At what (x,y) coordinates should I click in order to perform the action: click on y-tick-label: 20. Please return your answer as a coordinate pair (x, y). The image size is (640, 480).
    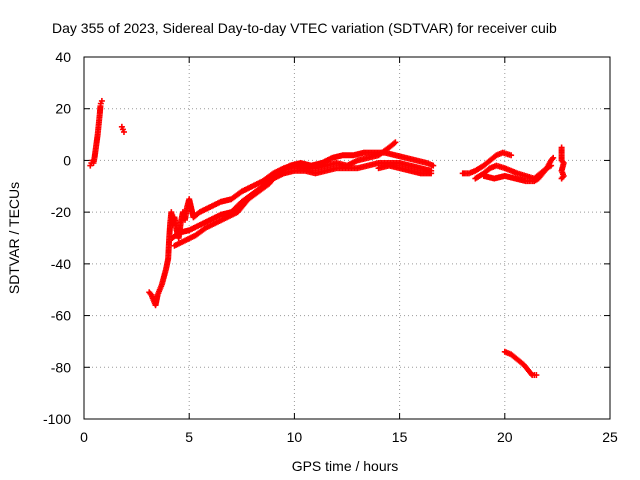
    Looking at the image, I should click on (63, 109).